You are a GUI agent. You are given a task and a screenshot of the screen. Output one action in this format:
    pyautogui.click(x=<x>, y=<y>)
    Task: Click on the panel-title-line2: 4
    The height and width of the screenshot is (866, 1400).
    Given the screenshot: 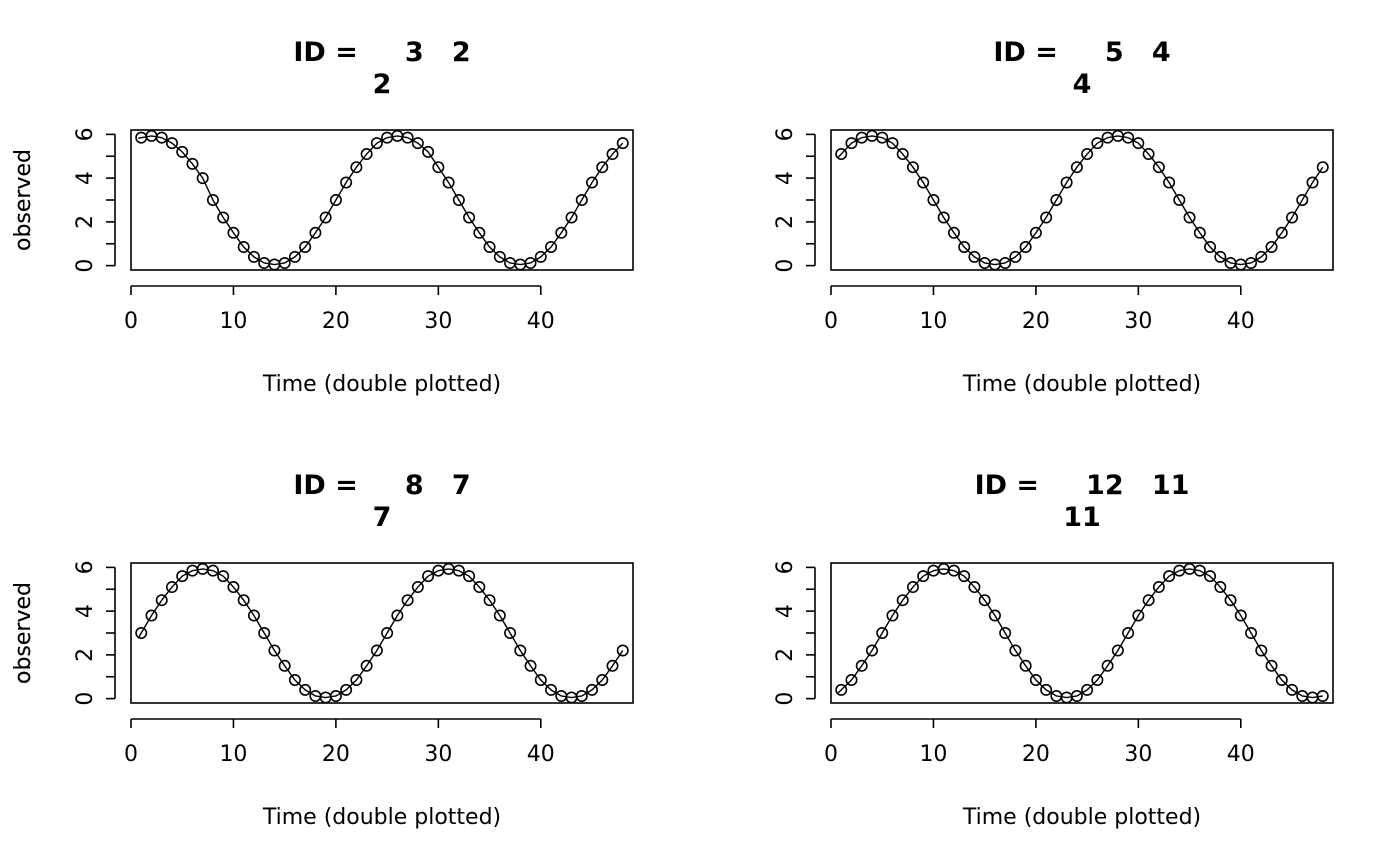 What is the action you would take?
    pyautogui.click(x=1082, y=84)
    